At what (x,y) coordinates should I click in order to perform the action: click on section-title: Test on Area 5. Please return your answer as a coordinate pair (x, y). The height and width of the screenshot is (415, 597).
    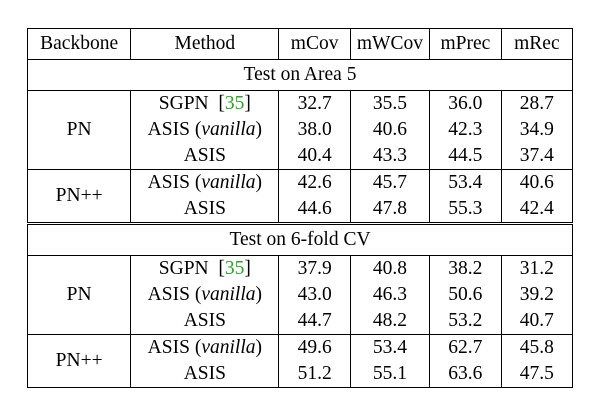
    Looking at the image, I should click on (300, 75).